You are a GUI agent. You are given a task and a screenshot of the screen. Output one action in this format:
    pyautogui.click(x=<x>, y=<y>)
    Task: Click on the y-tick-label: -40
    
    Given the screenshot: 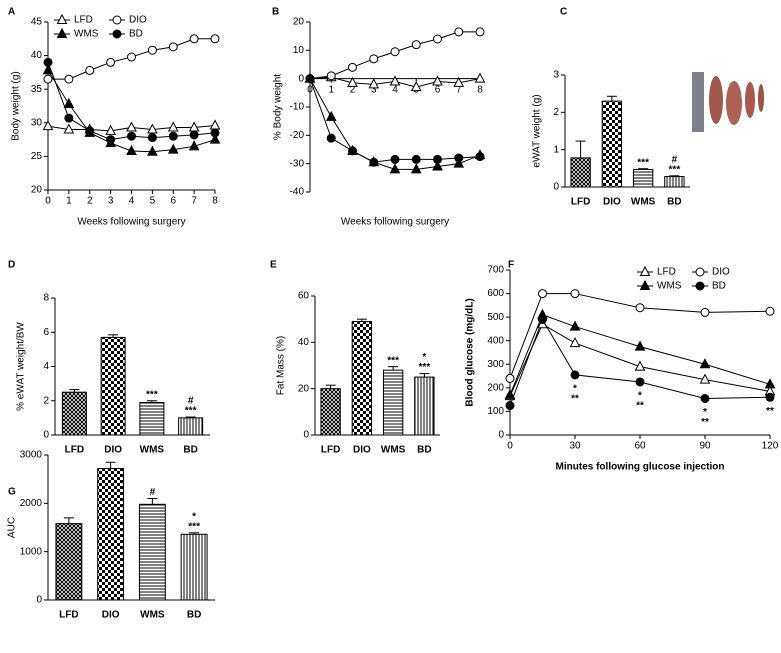 What is the action you would take?
    pyautogui.click(x=297, y=192)
    